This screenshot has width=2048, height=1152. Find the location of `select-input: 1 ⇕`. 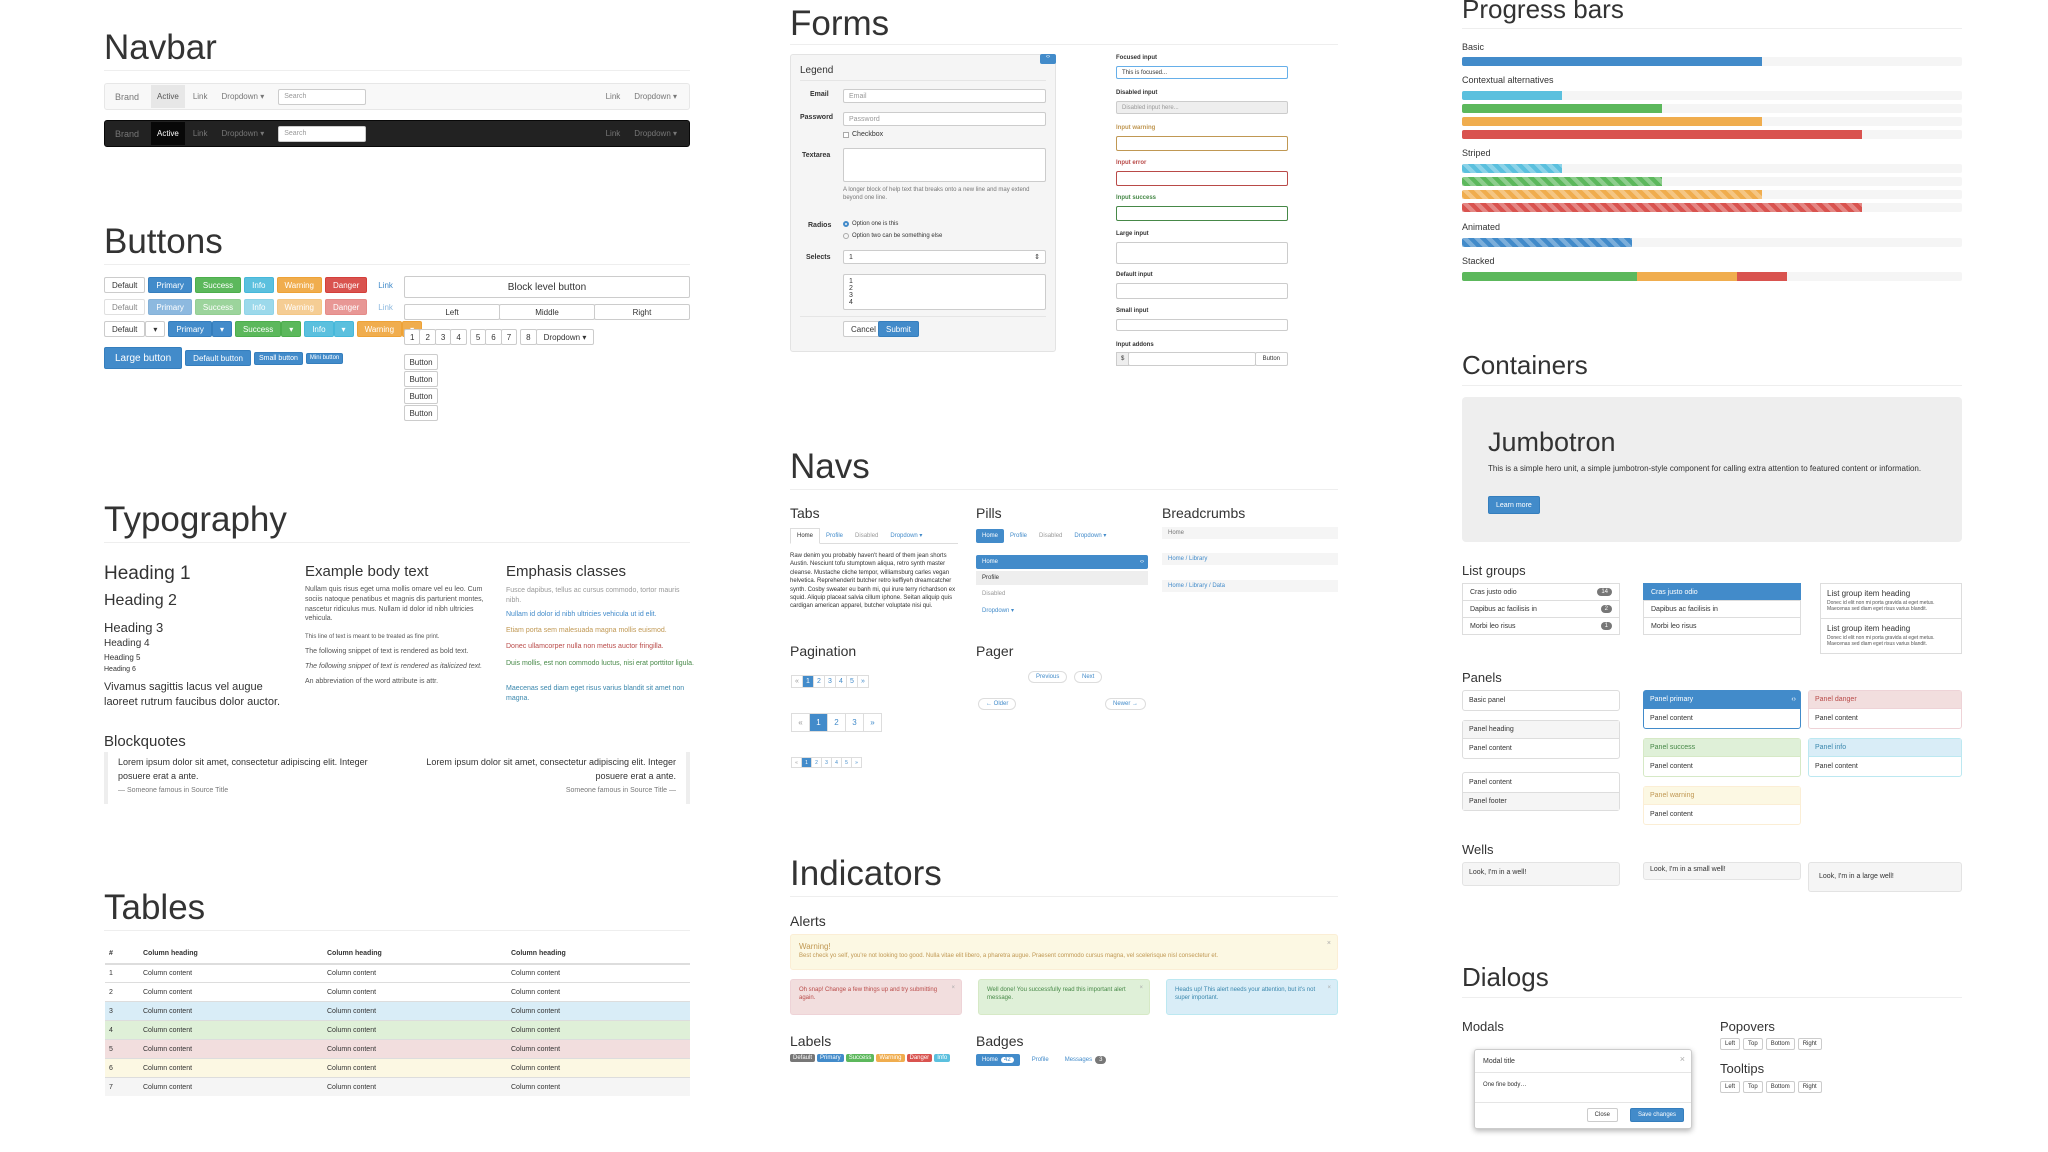

select-input: 1 ⇕ is located at coordinates (944, 257).